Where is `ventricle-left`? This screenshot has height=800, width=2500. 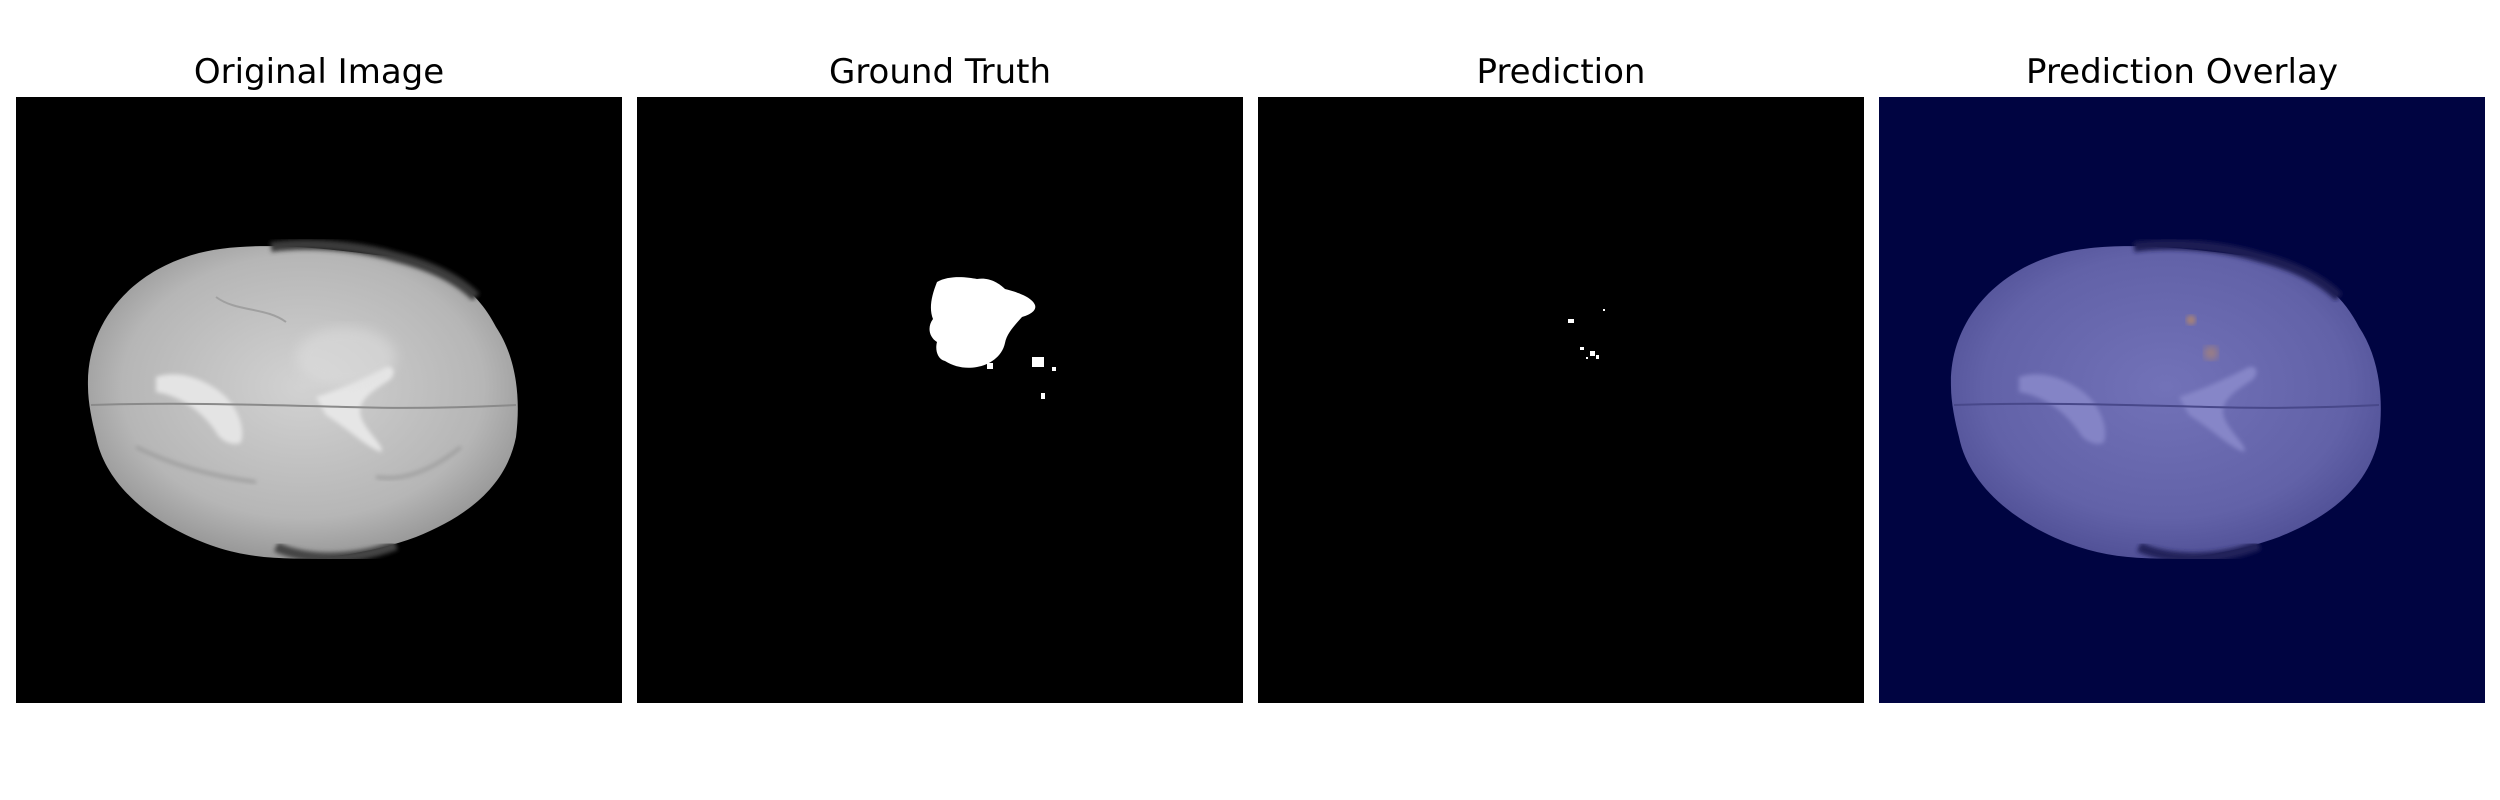 ventricle-left is located at coordinates (199, 409).